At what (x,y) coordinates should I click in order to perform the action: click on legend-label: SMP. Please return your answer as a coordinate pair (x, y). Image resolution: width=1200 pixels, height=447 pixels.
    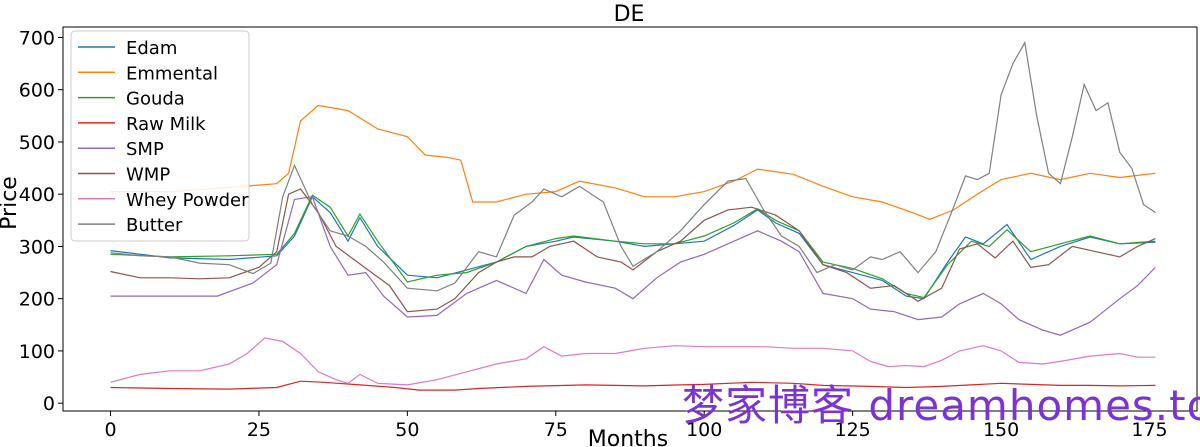
    Looking at the image, I should click on (145, 149).